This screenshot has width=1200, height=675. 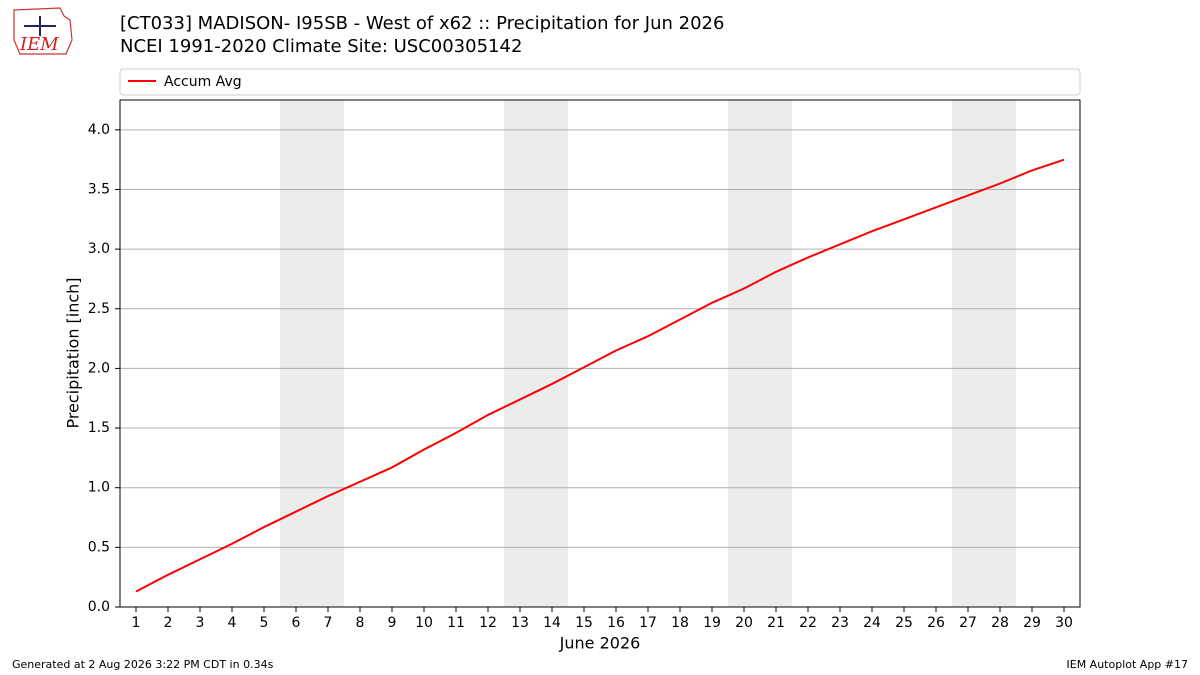 I want to click on x-tick-label: 28, so click(x=1000, y=623).